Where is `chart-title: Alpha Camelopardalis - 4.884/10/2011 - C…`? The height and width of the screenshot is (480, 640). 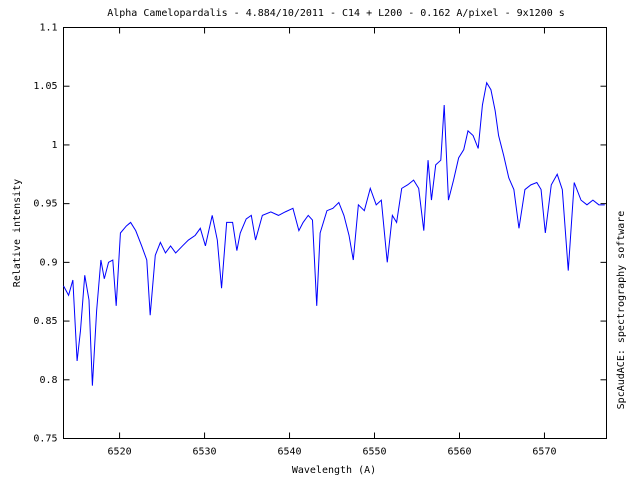 chart-title: Alpha Camelopardalis - 4.884/10/2011 - C… is located at coordinates (336, 13).